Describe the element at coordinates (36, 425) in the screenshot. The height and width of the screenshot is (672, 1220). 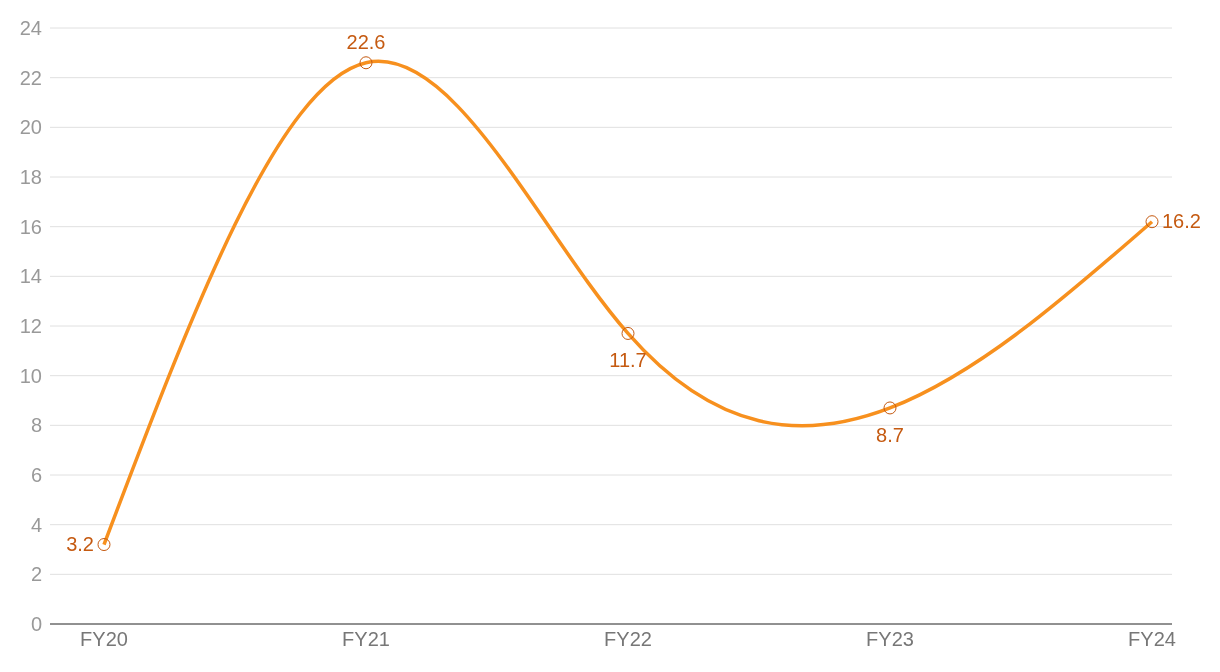
I see `y-tick-label: 8` at that location.